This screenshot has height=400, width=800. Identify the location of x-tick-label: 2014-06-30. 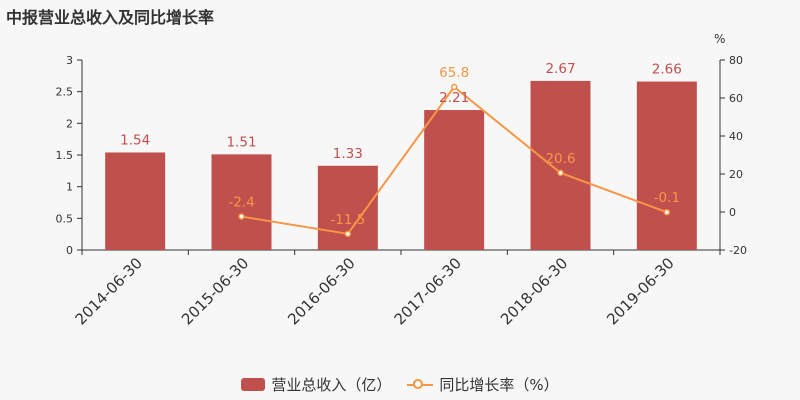
(109, 291).